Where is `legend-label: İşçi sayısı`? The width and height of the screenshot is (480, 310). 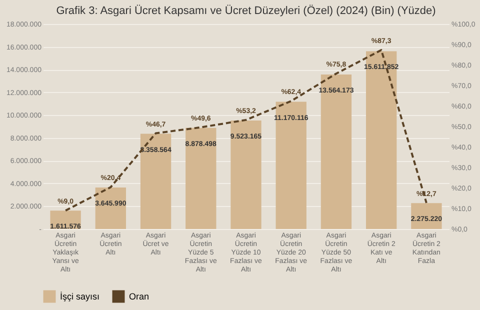
legend-label: İşçi sayısı is located at coordinates (80, 297).